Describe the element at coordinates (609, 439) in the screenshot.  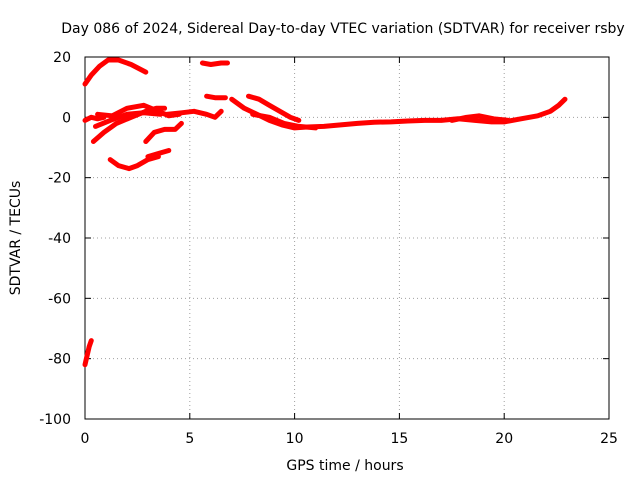
I see `x-tick-label: 25` at that location.